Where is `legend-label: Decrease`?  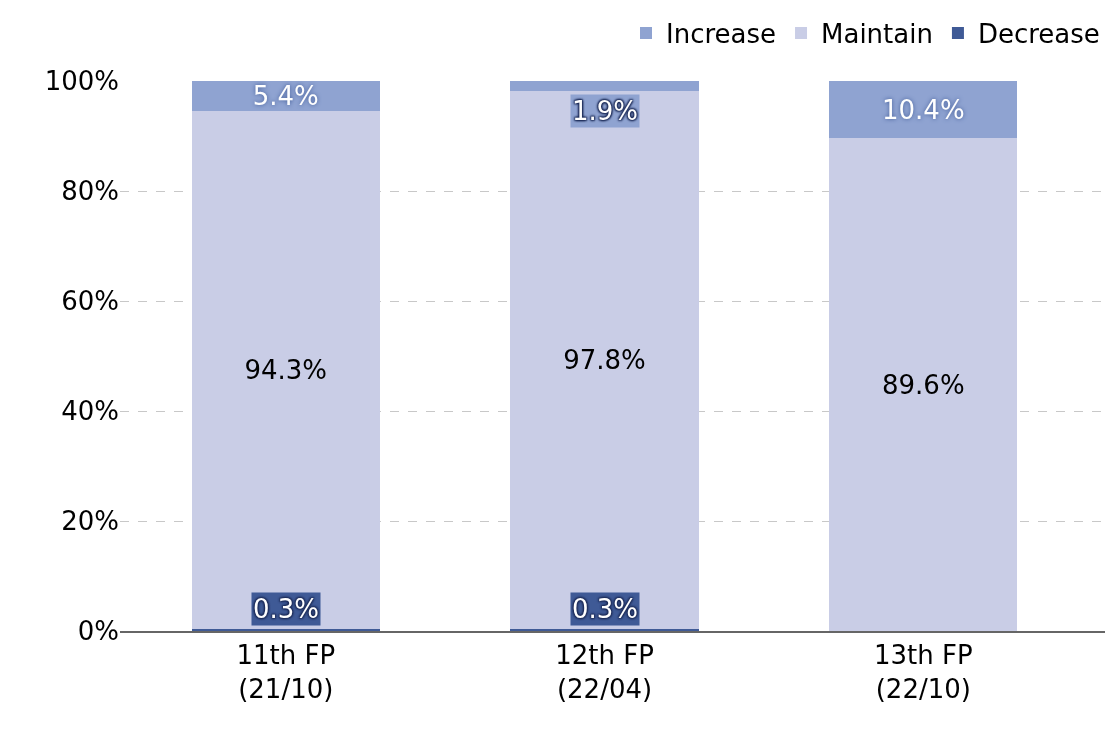
legend-label: Decrease is located at coordinates (1038, 34).